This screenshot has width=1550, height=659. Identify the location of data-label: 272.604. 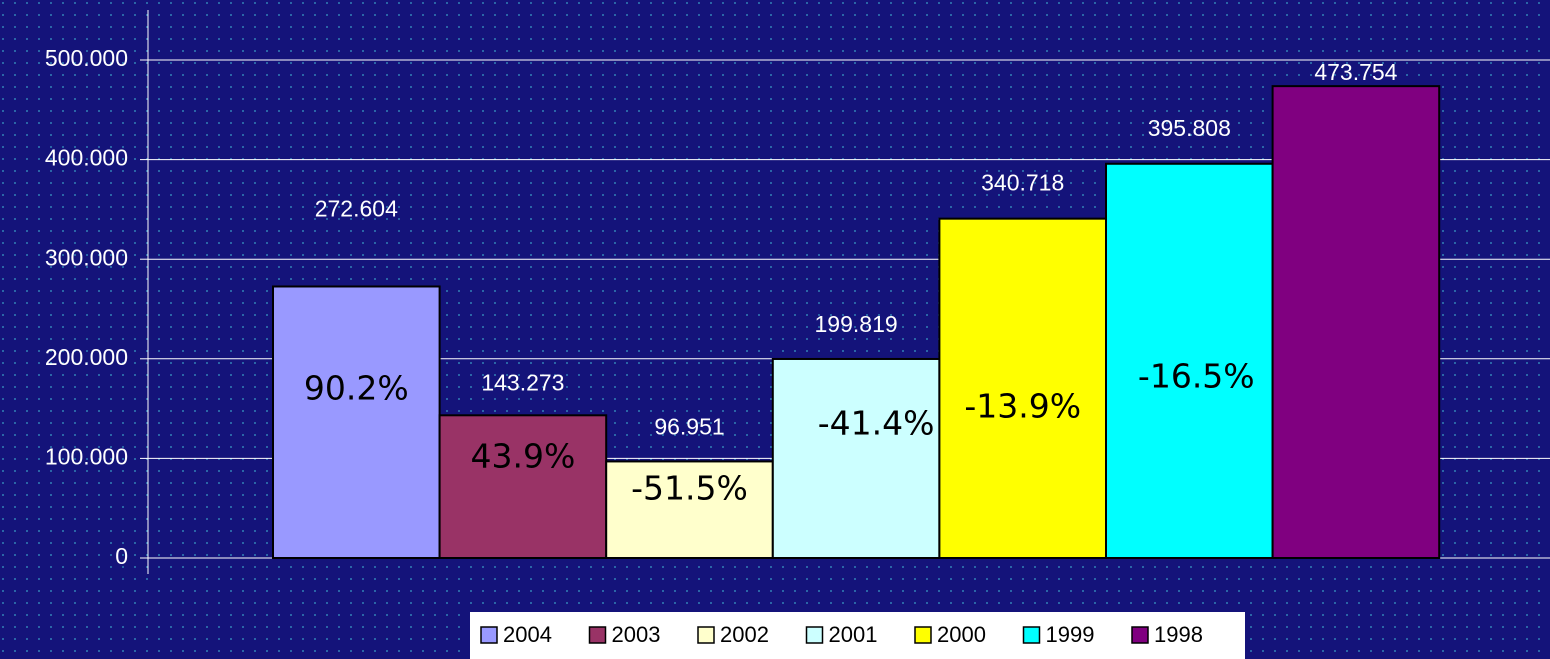
(356, 209).